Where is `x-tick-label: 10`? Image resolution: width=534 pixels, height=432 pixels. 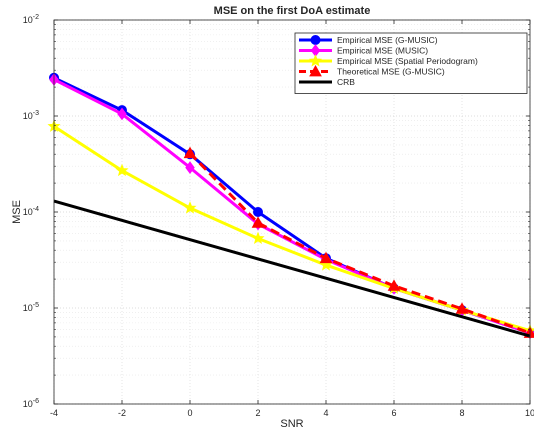 x-tick-label: 10 is located at coordinates (529, 413).